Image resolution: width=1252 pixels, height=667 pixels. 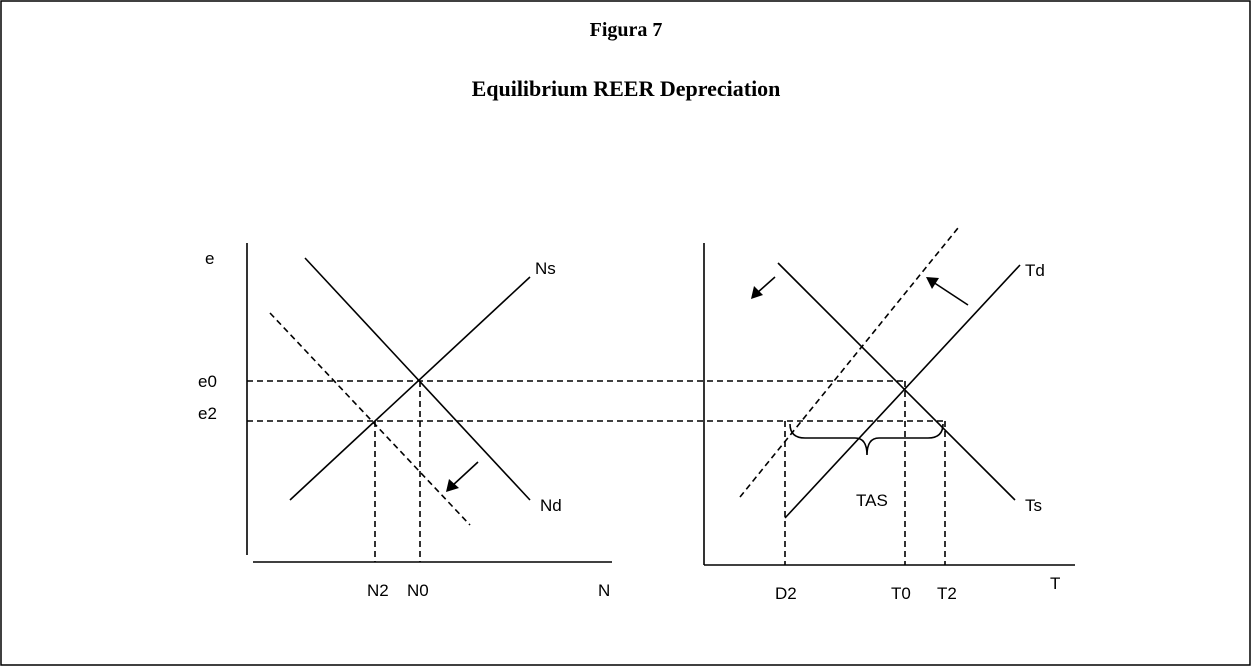 What do you see at coordinates (1033, 505) in the screenshot?
I see `curve-label: Ts` at bounding box center [1033, 505].